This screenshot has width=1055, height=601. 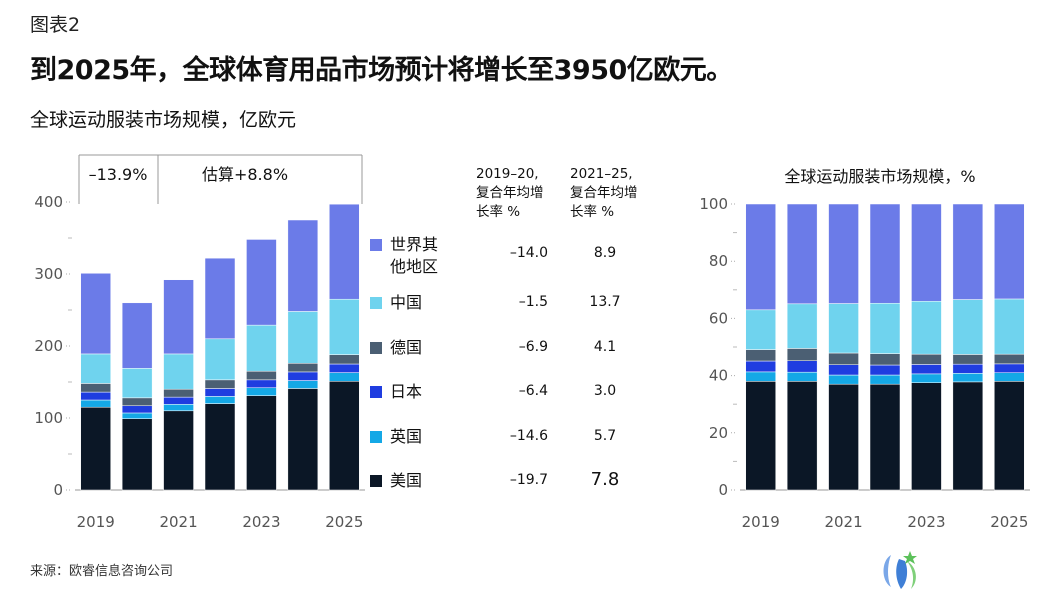 I want to click on bar-segment-2022-世界其他地区, so click(x=885, y=253).